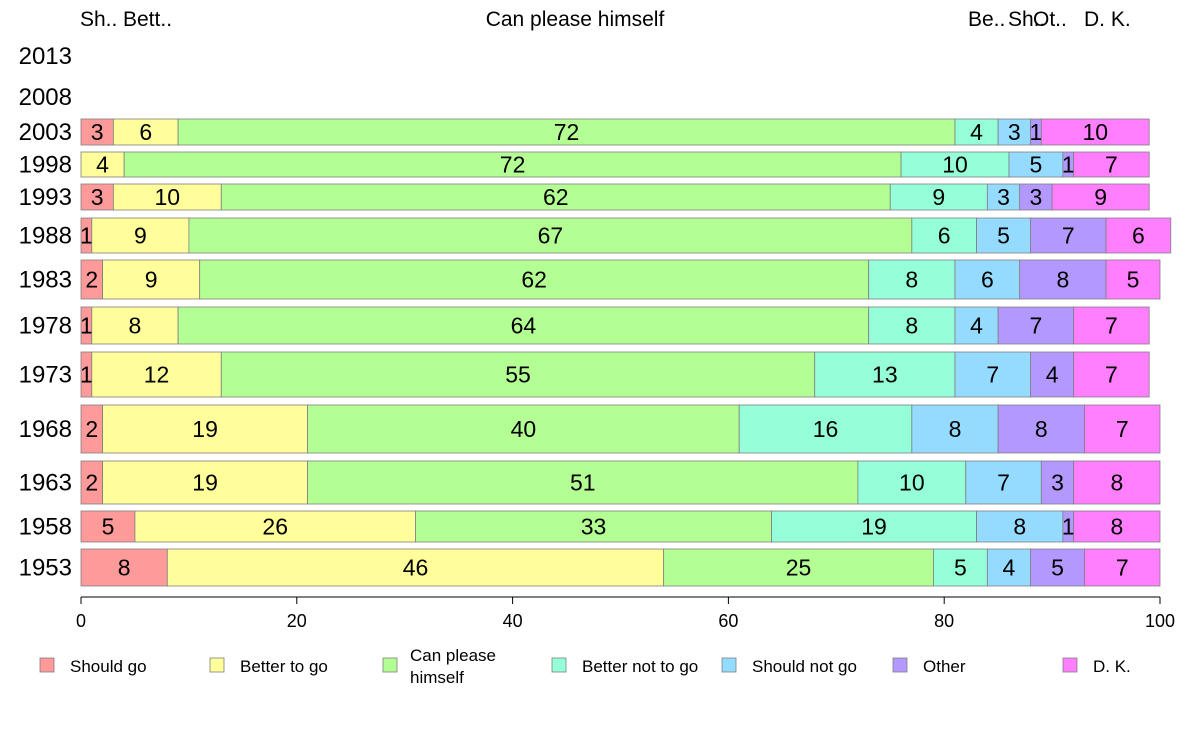  Describe the element at coordinates (45, 197) in the screenshot. I see `y-tick-label: 1993` at that location.